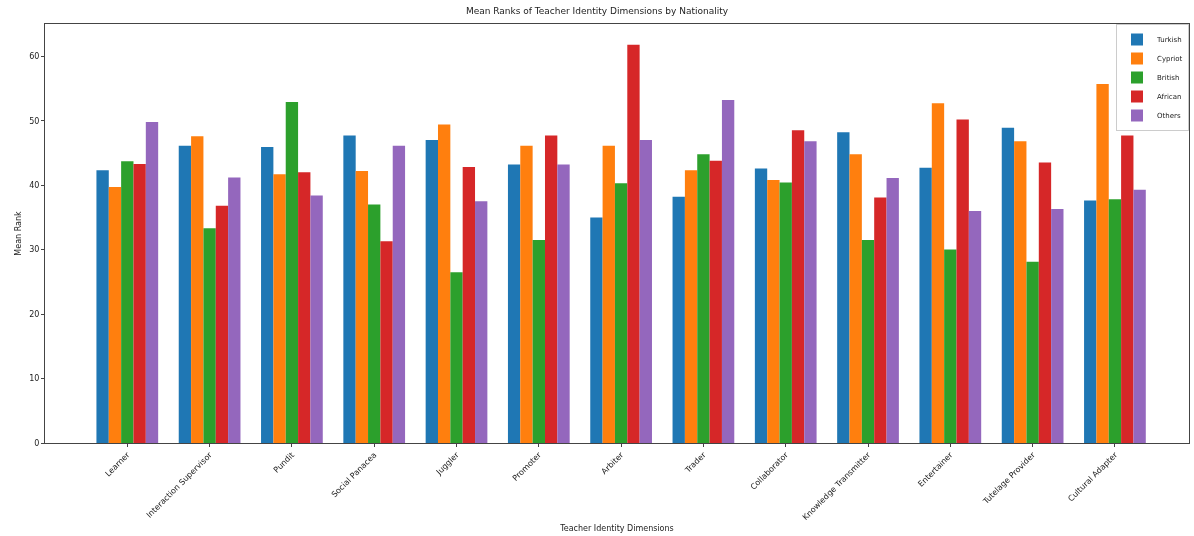  I want to click on x-axis-title: Teacher Identity Dimensions, so click(616, 529).